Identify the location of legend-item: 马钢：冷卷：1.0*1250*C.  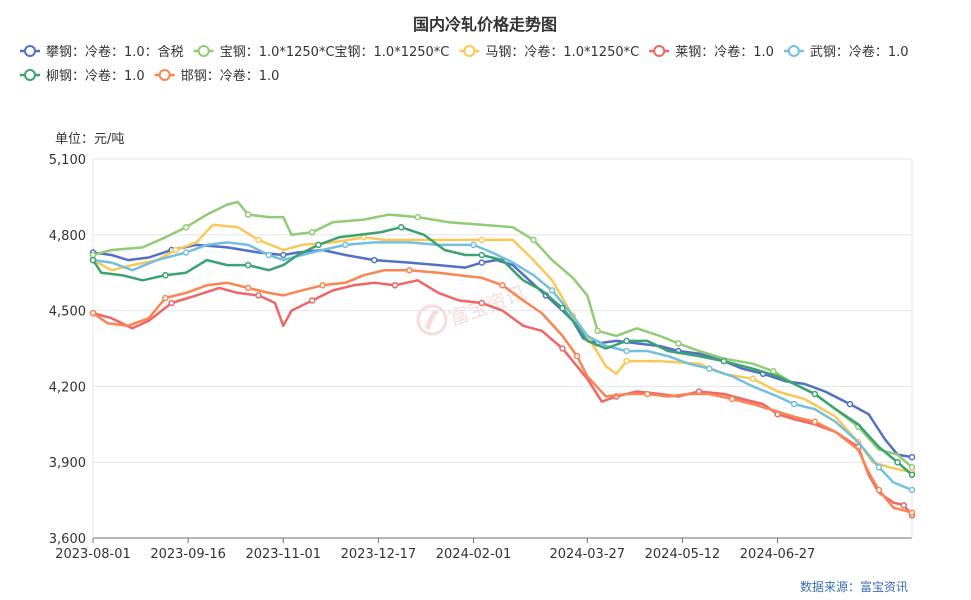
(549, 52).